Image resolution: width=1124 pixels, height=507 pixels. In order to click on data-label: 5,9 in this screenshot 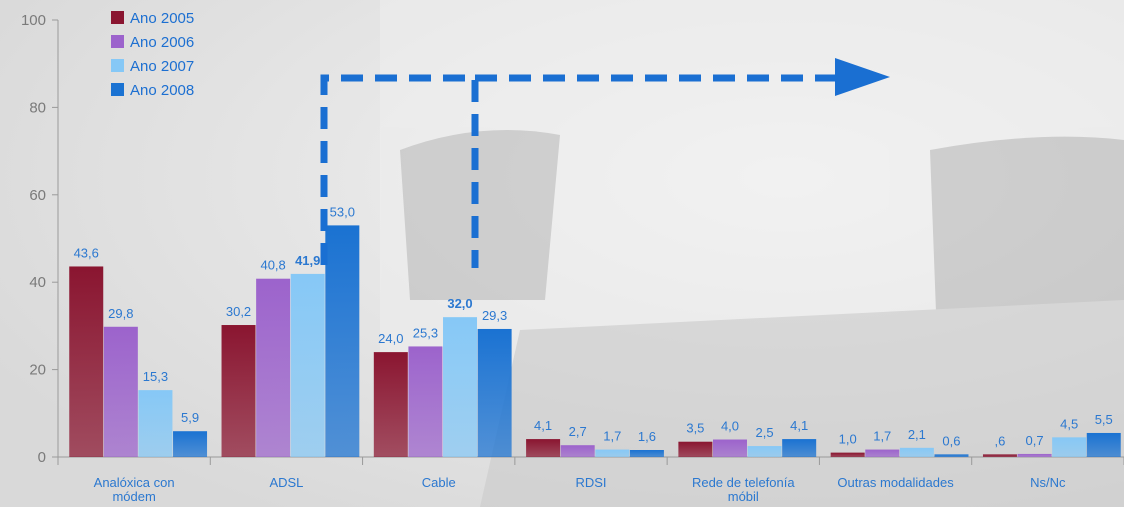, I will do `click(190, 417)`.